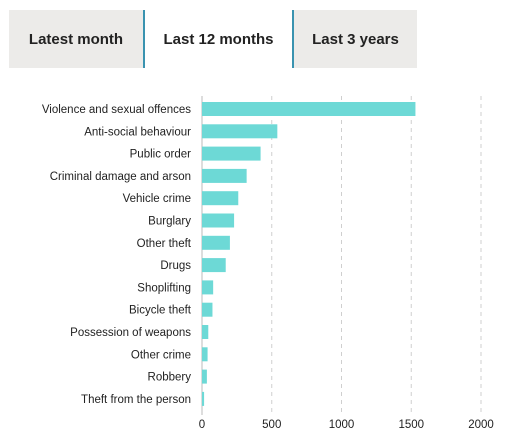 The height and width of the screenshot is (432, 508). What do you see at coordinates (169, 222) in the screenshot?
I see `category-label: Burglary` at bounding box center [169, 222].